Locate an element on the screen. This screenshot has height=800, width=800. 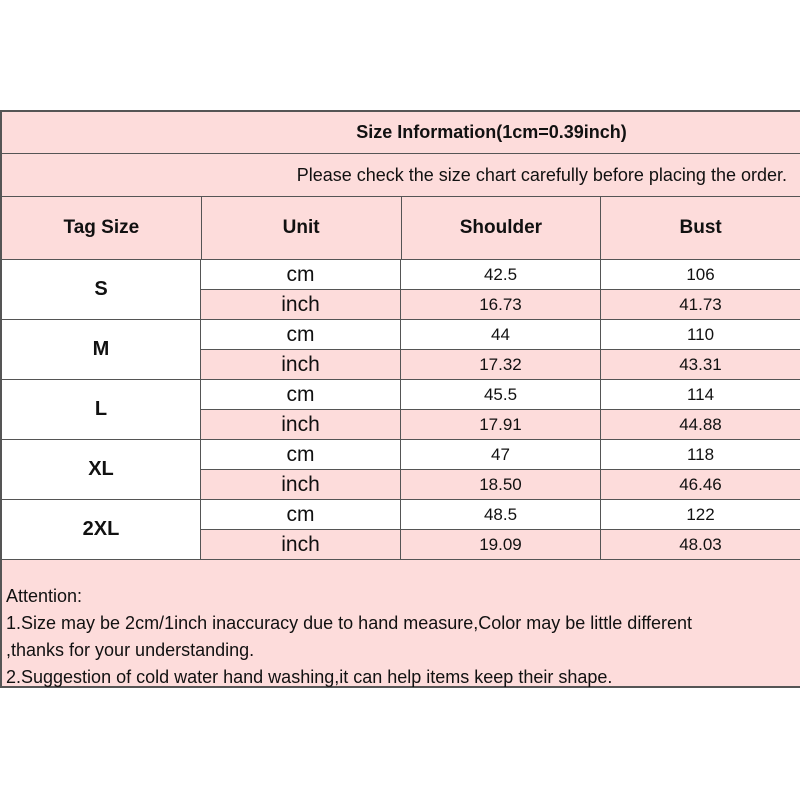
table-row-cm: cm 44 110 is located at coordinates (500, 335).